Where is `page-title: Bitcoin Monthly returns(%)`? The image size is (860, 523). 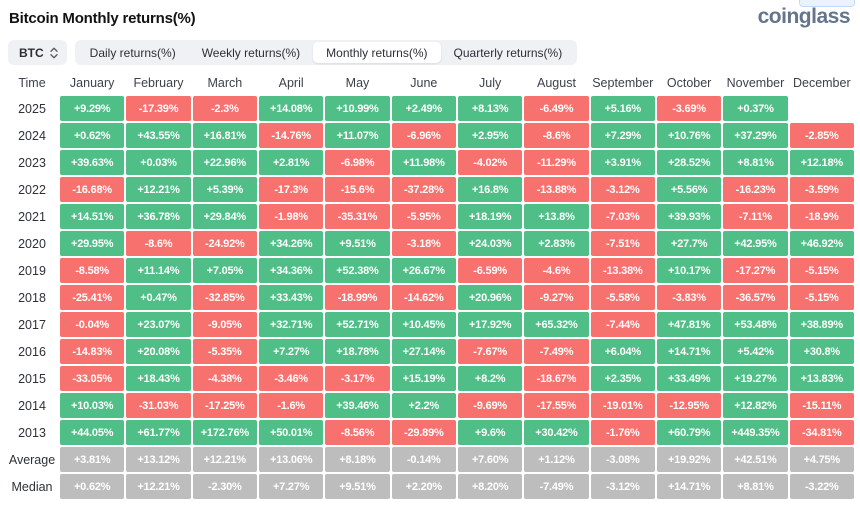 page-title: Bitcoin Monthly returns(%) is located at coordinates (102, 18).